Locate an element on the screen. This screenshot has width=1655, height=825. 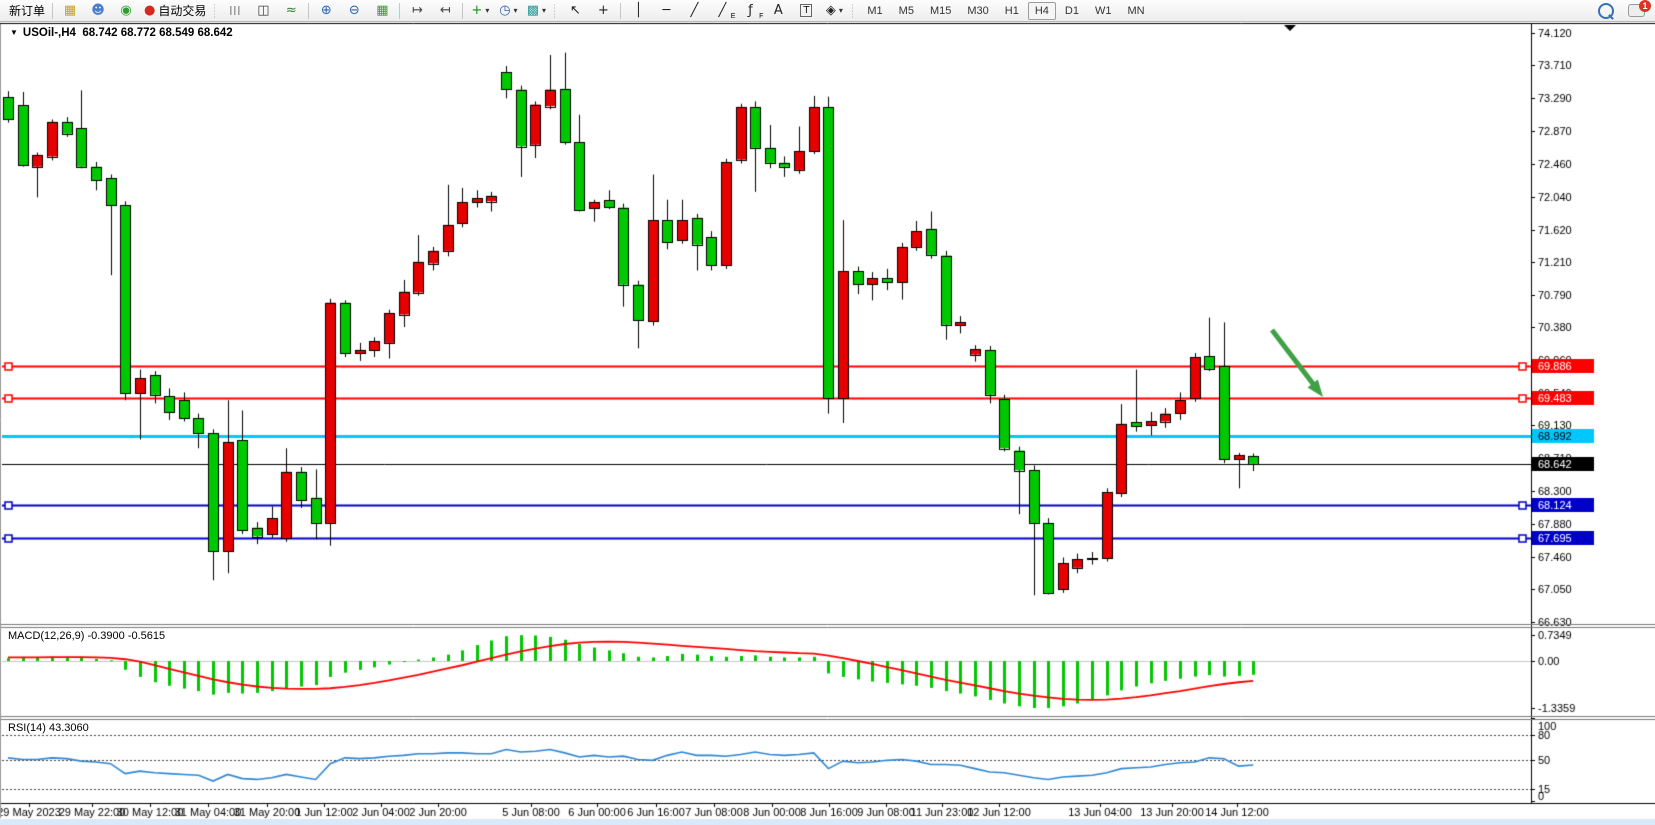
new-order-button: 新订单 is located at coordinates (25, 11).